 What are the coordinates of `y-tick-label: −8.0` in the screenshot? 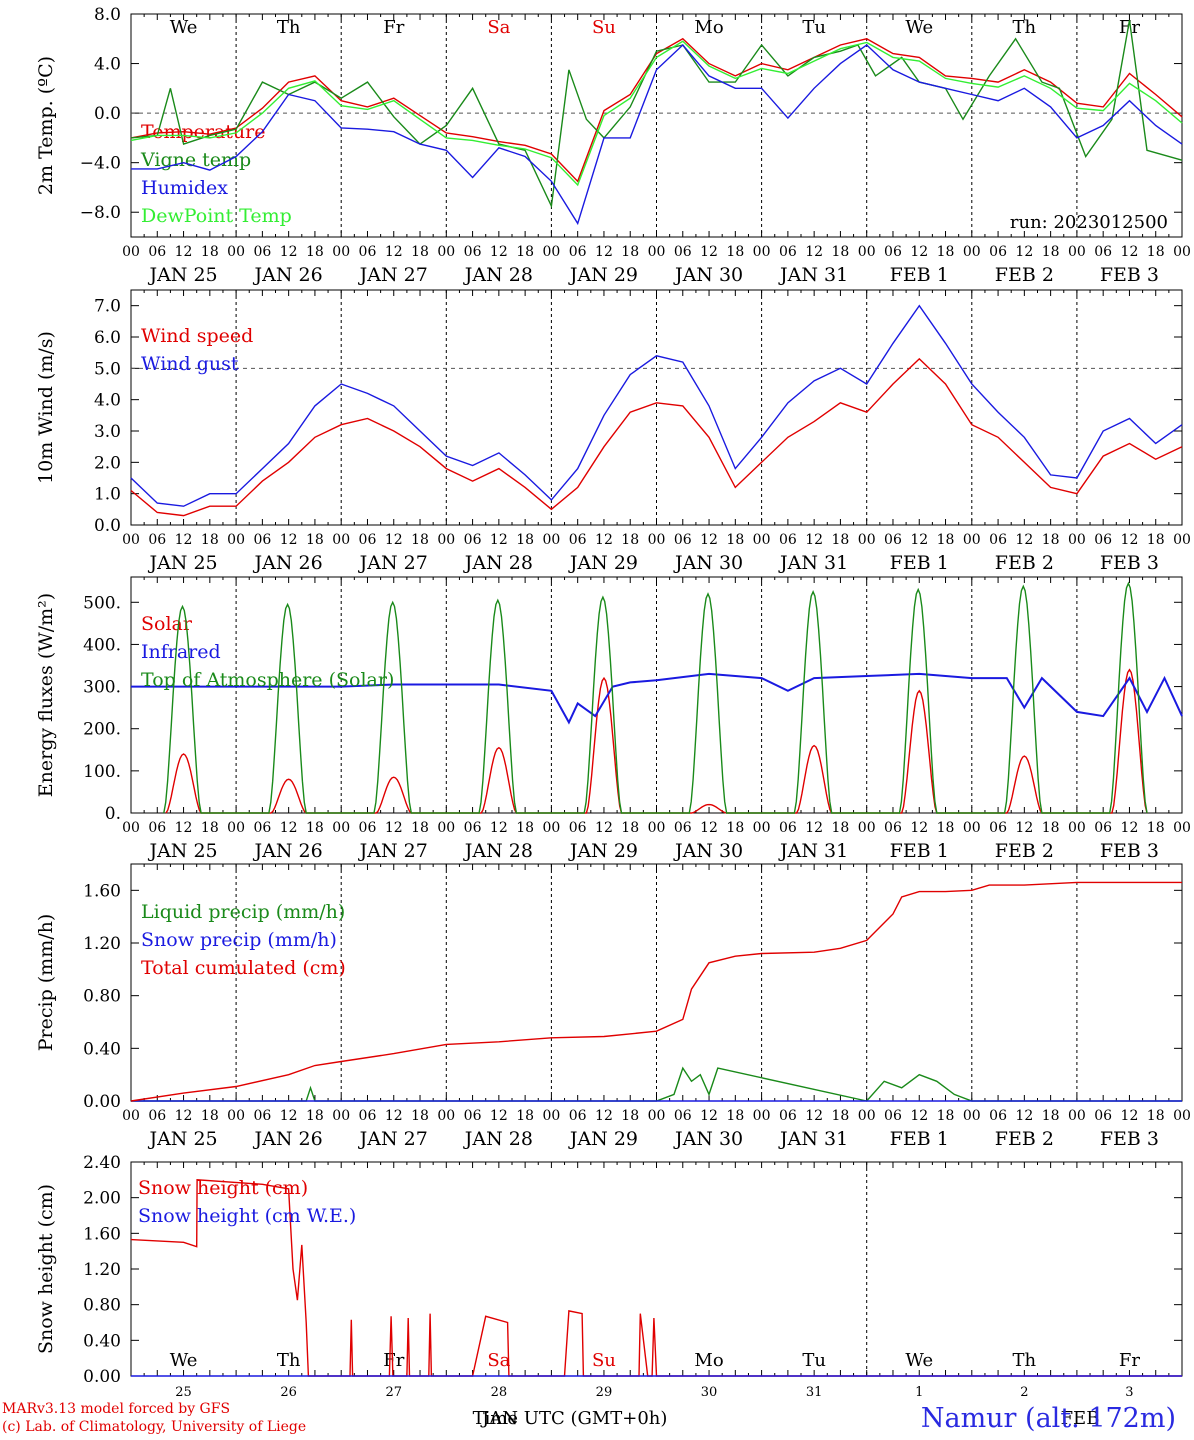 It's located at (100, 213).